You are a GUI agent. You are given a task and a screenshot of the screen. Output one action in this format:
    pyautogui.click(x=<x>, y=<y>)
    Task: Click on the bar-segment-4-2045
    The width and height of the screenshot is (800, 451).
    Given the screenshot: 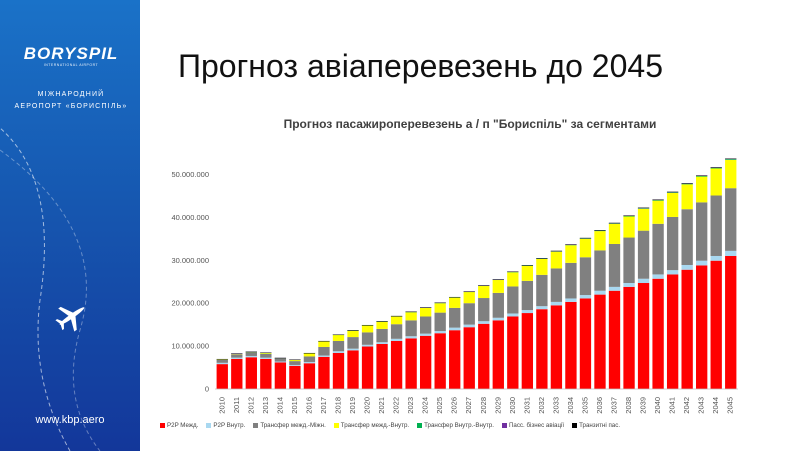 What is the action you would take?
    pyautogui.click(x=731, y=159)
    